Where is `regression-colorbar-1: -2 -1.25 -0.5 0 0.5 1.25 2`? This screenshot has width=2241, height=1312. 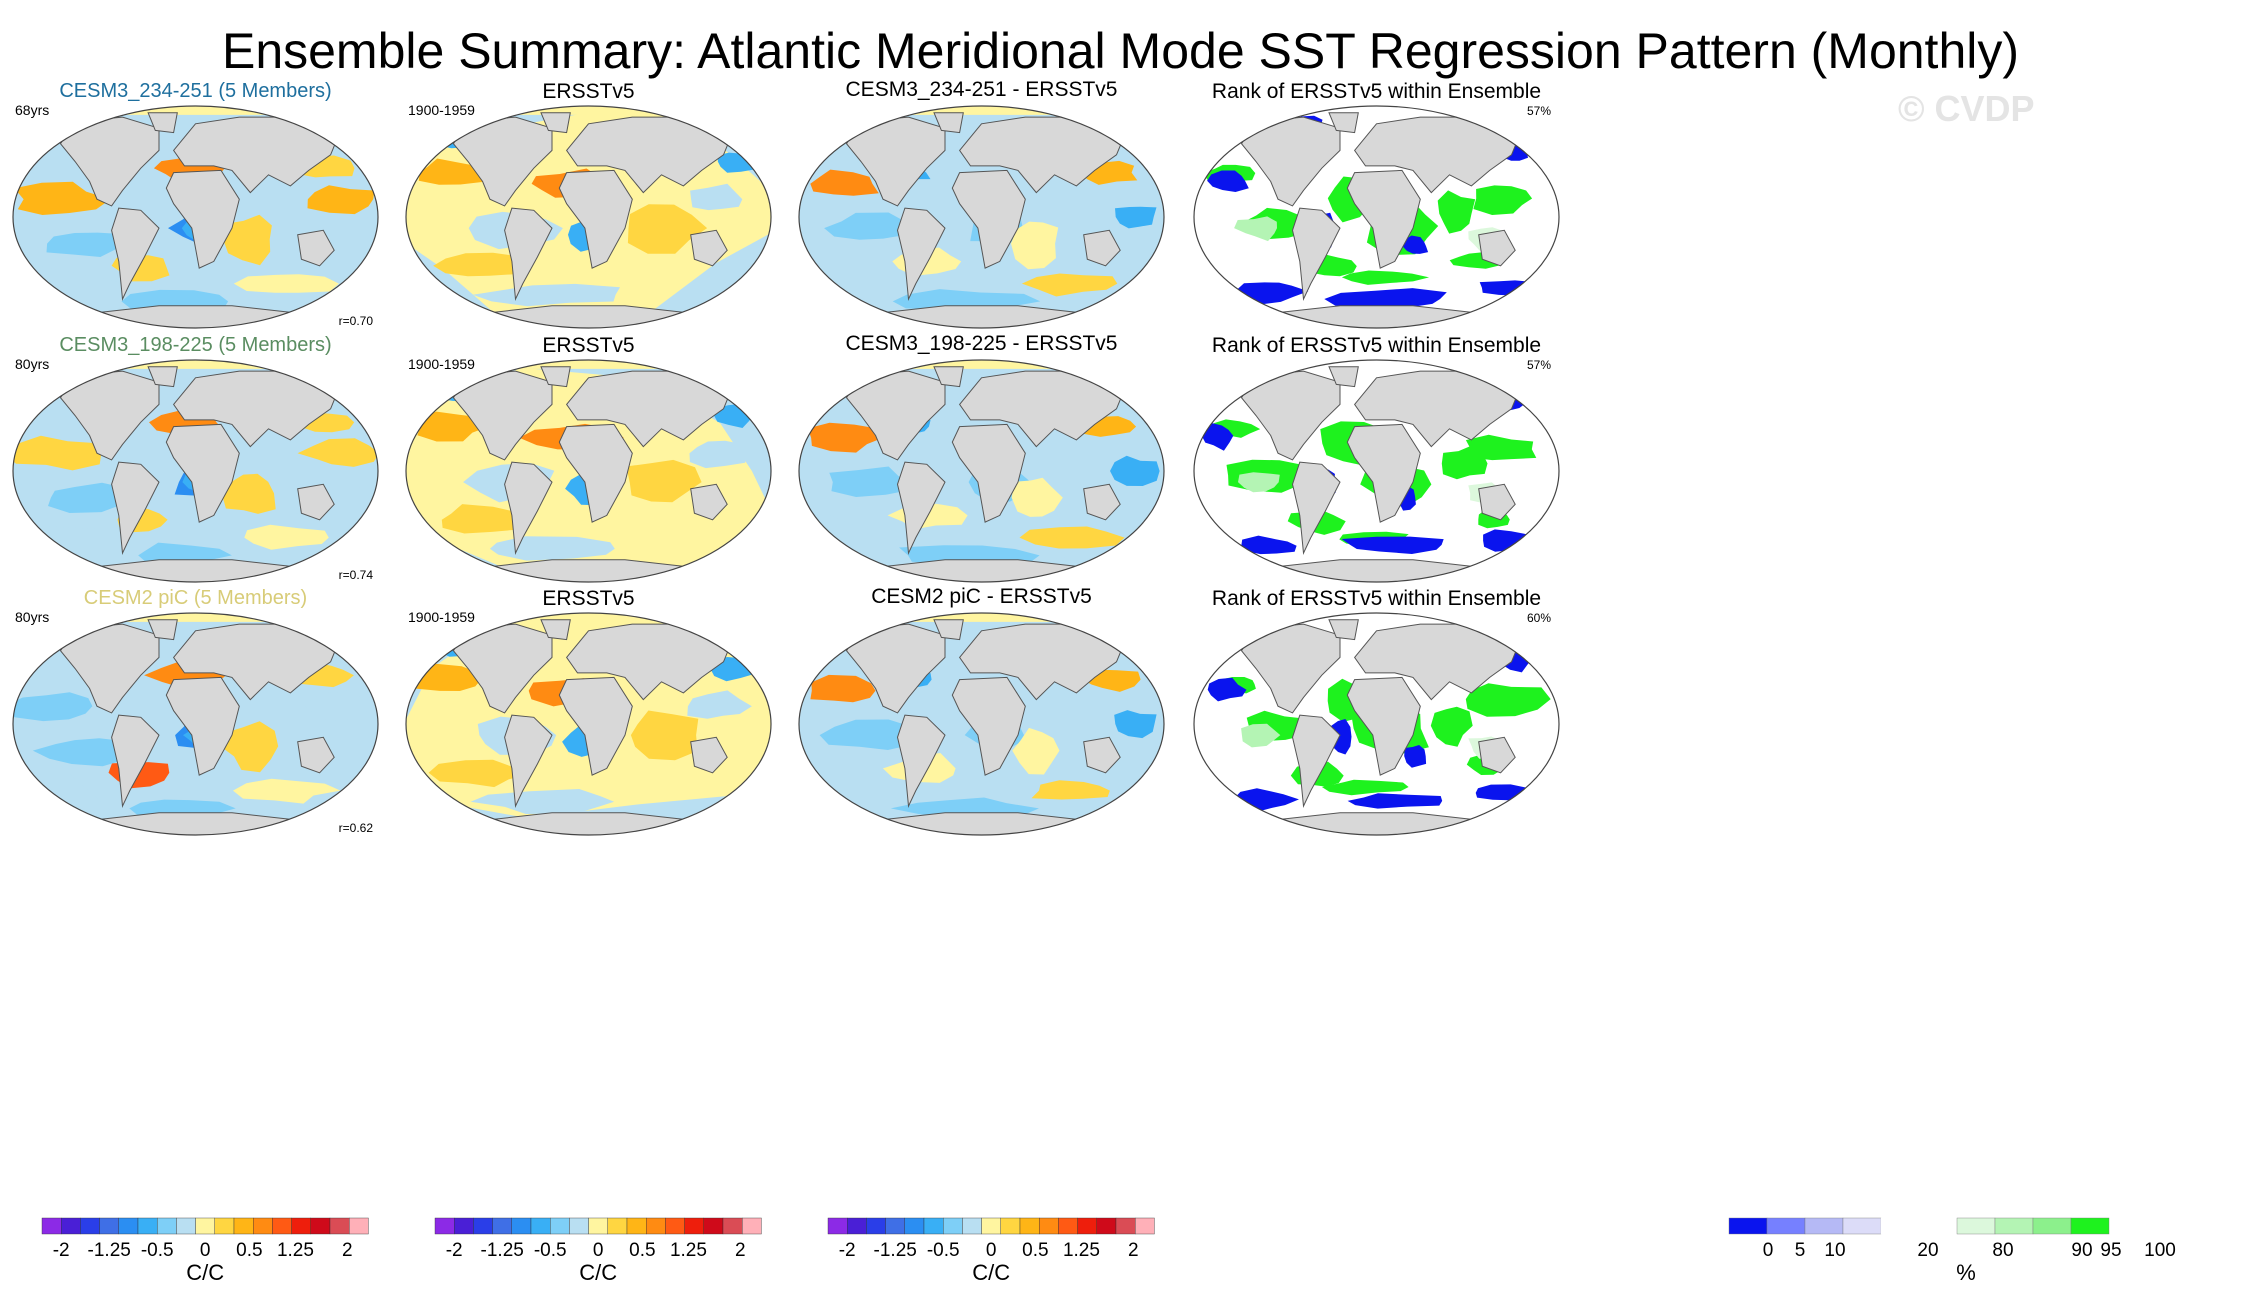
regression-colorbar-1: -2 -1.25 -0.5 0 0.5 1.25 2 is located at coordinates (205, 1239).